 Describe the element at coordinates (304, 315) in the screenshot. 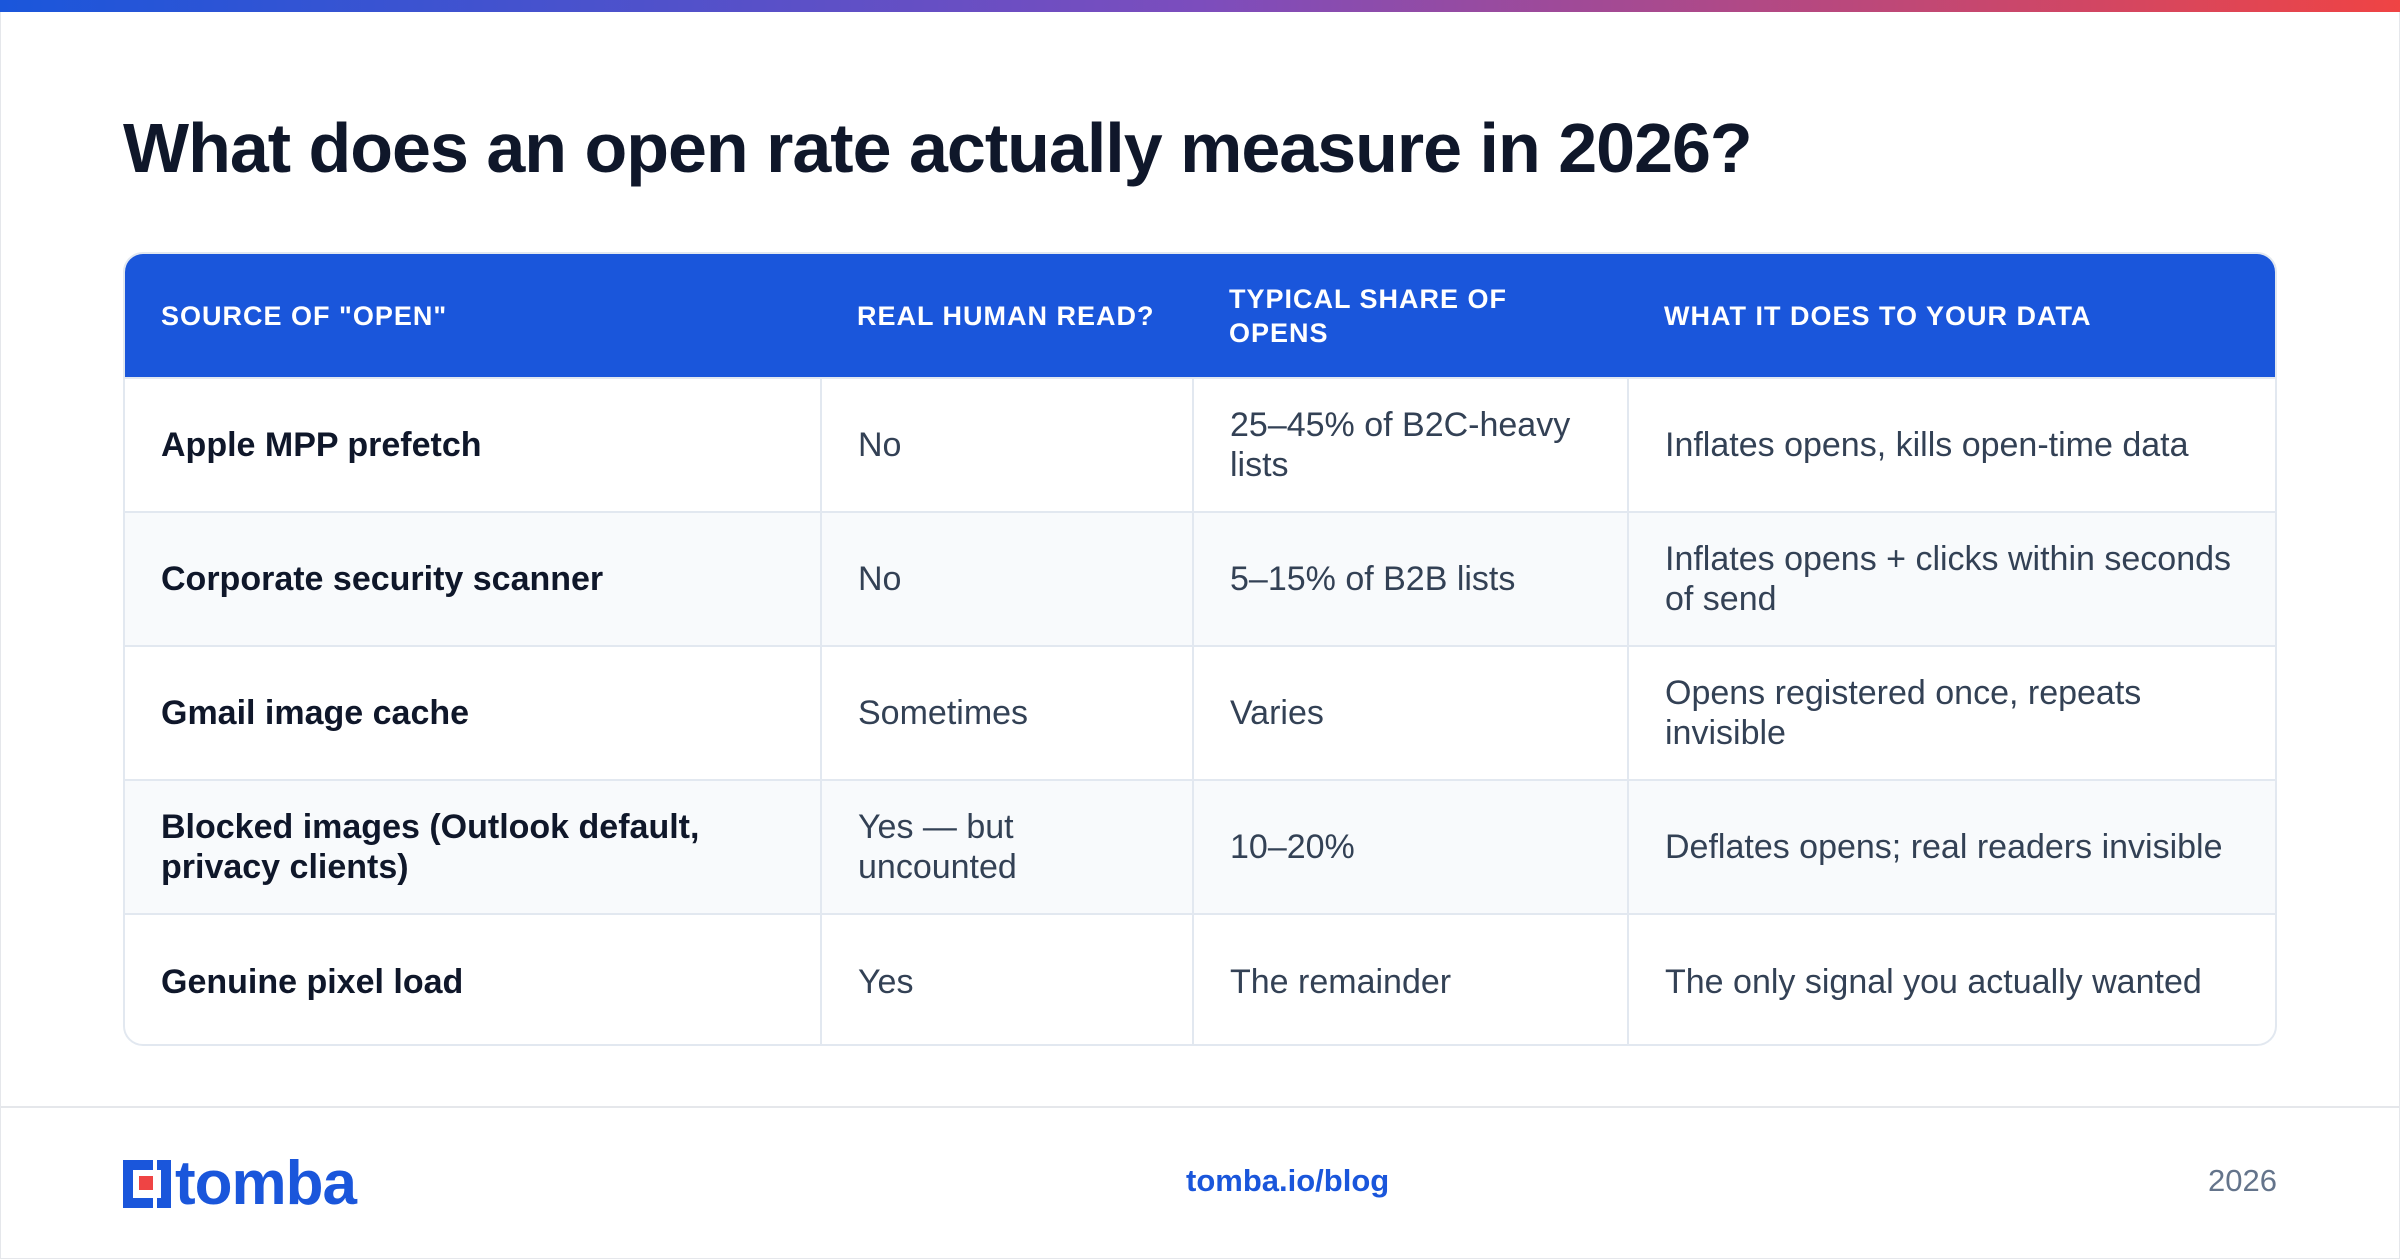

I see `header-source: SOURCE OF "OPEN"` at that location.